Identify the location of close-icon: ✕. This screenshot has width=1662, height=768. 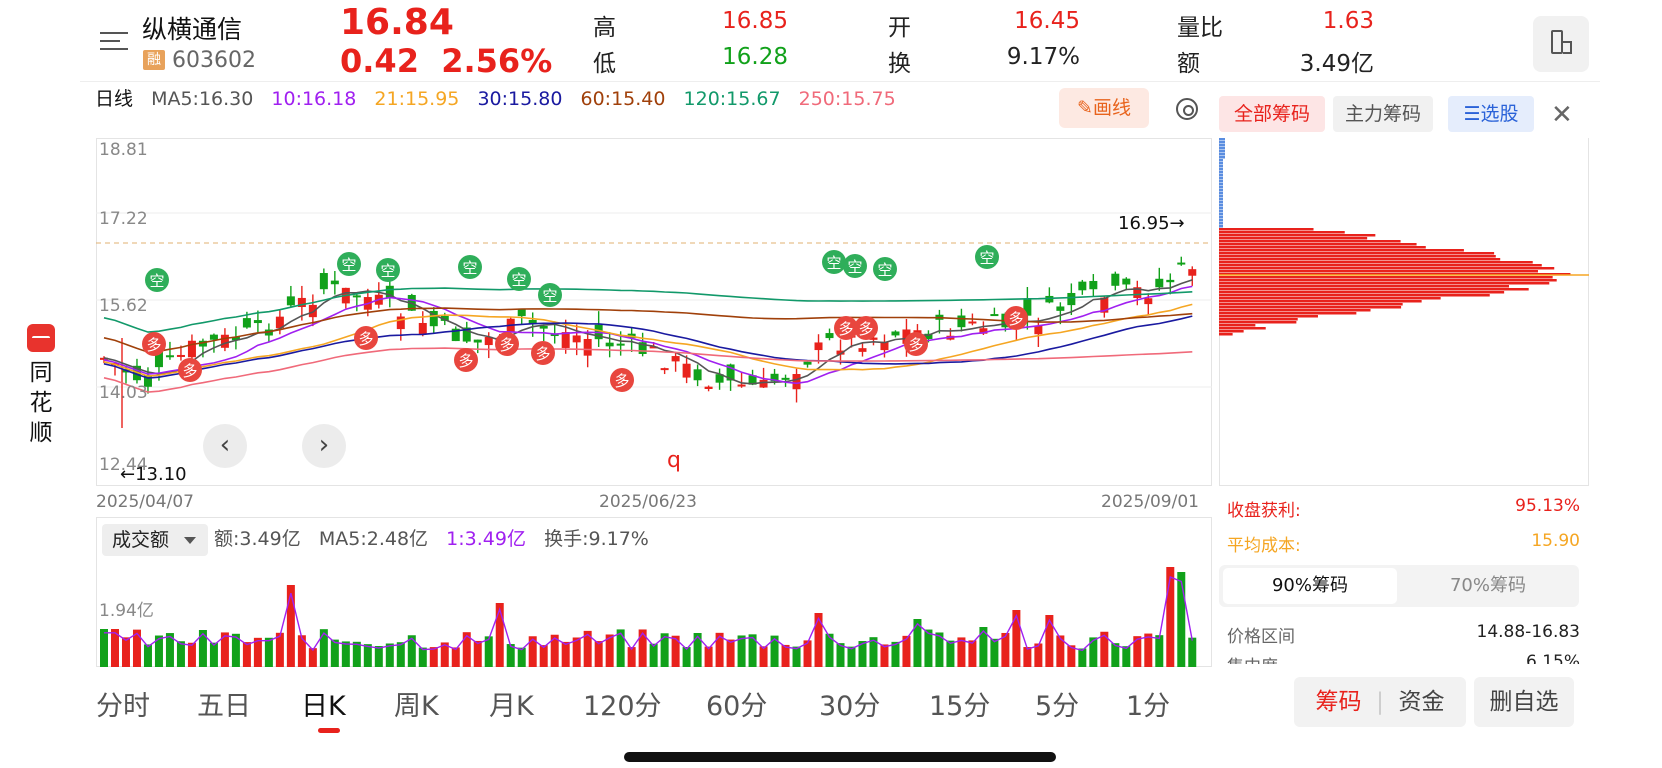
(1562, 115).